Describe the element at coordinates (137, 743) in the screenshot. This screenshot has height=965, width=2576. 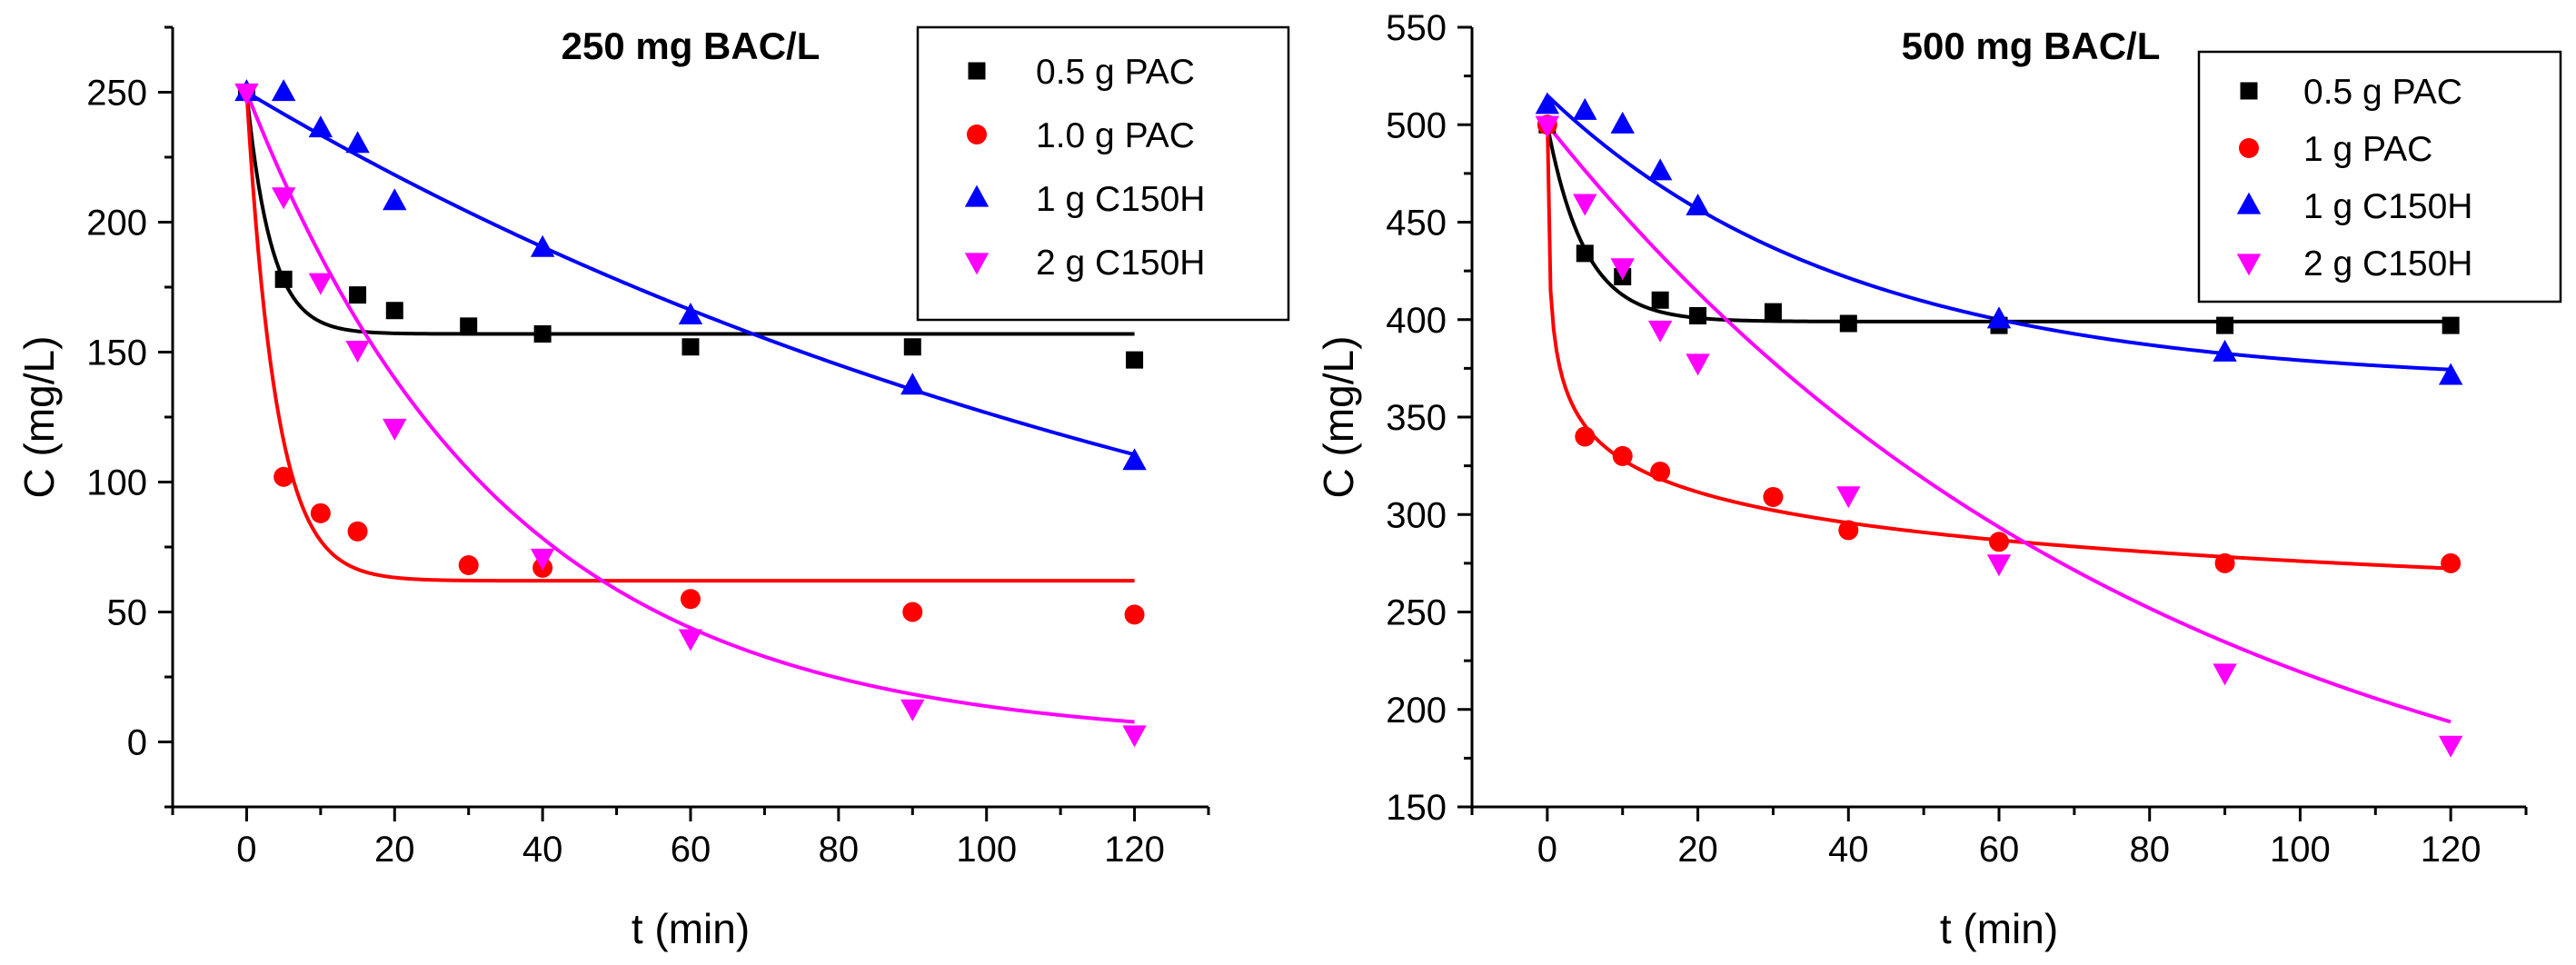
I see `y-tick-label: 0` at that location.